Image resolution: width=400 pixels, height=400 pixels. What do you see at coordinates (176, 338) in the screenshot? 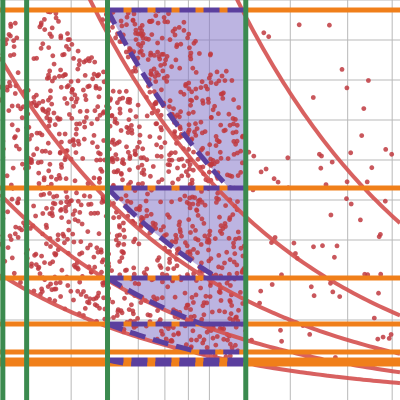
I see `dashed-band-edge` at bounding box center [176, 338].